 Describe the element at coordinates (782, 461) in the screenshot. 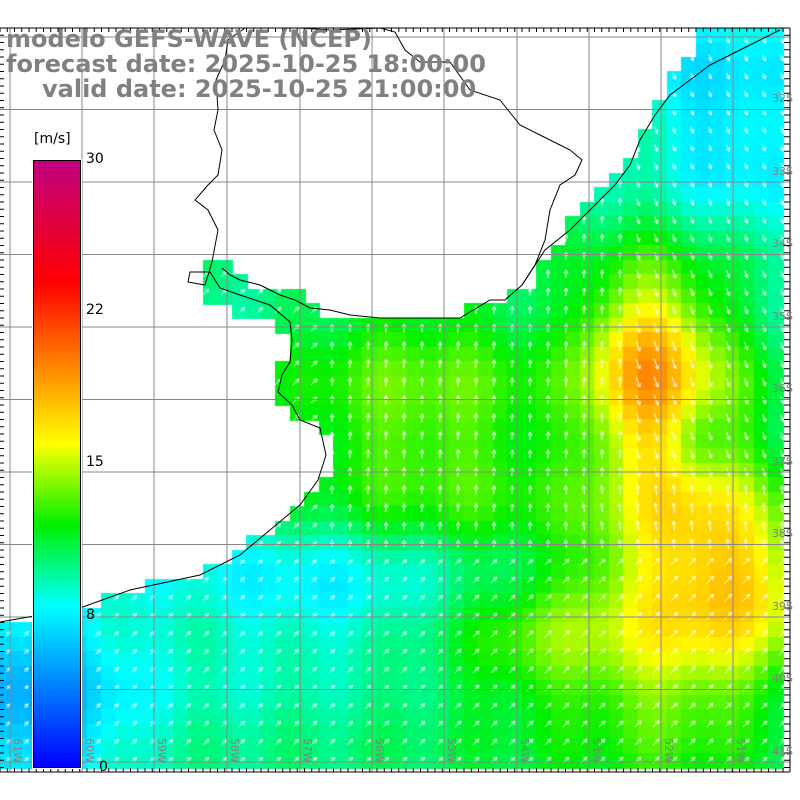

I see `latitude-label: 37S` at that location.